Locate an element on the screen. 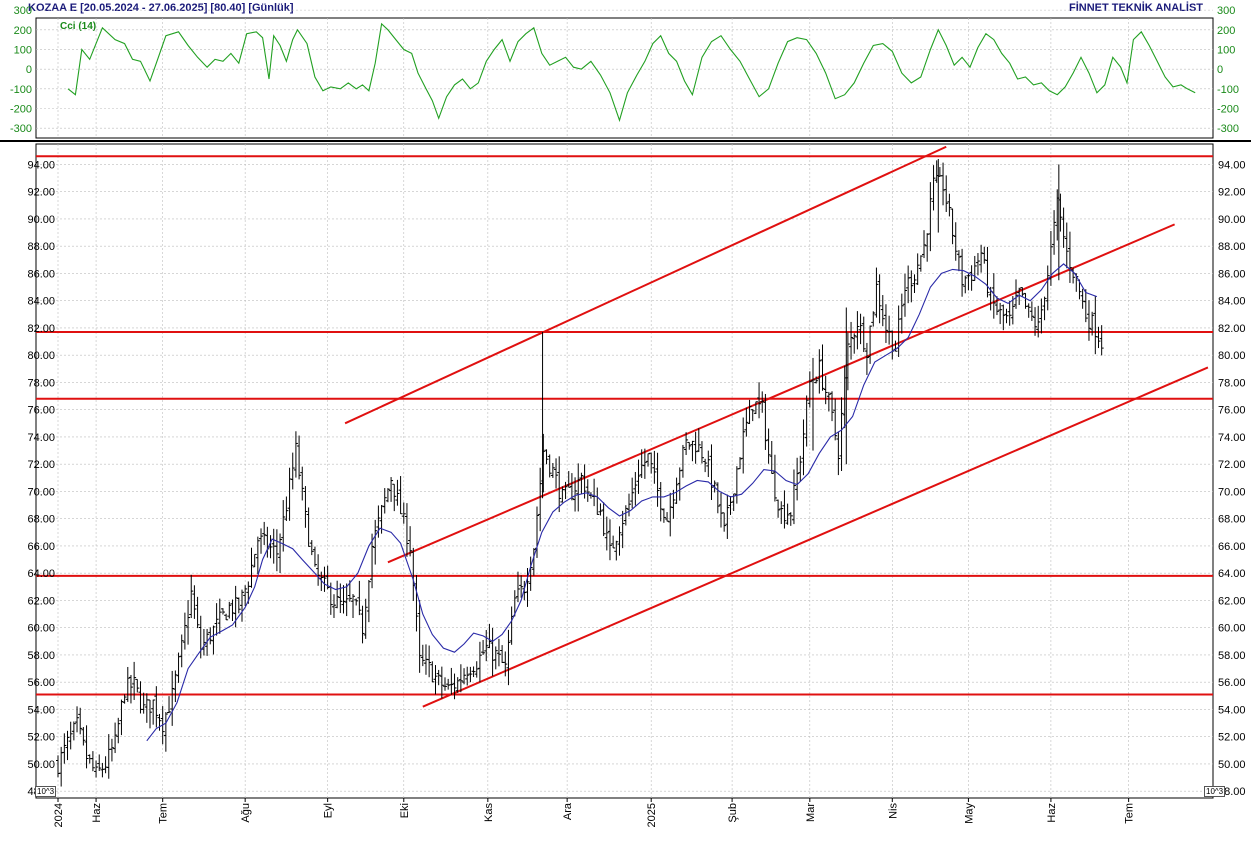 Image resolution: width=1251 pixels, height=841 pixels. price-tick-label-left: 66.00 is located at coordinates (41, 547).